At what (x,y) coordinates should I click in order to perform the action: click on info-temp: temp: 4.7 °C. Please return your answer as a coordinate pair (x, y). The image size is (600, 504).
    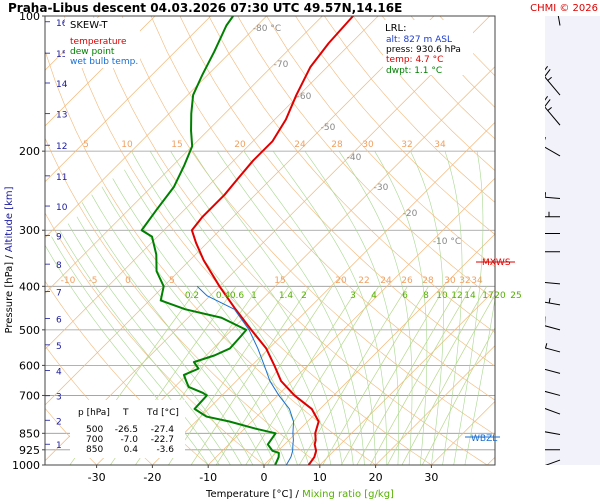
    Looking at the image, I should click on (414, 60).